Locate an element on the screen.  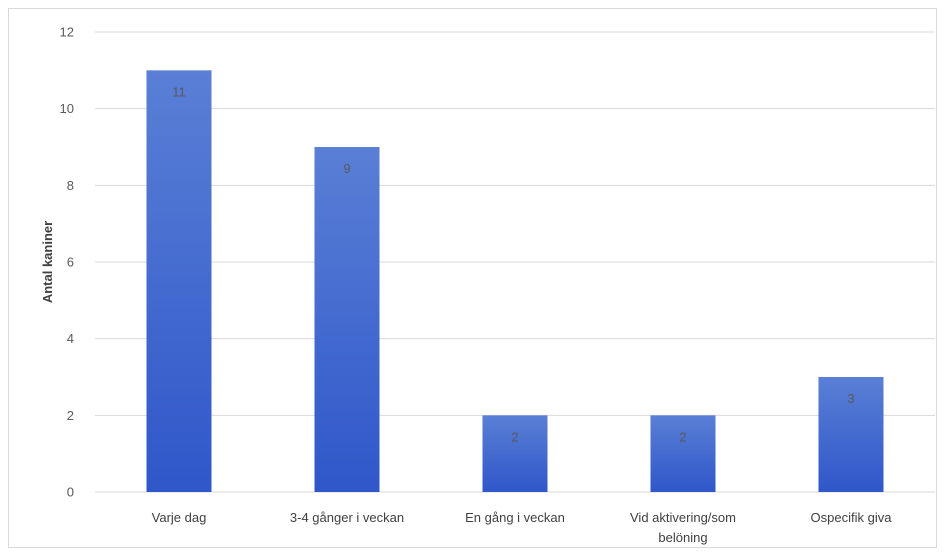
y-tick-label: 4 is located at coordinates (70, 338).